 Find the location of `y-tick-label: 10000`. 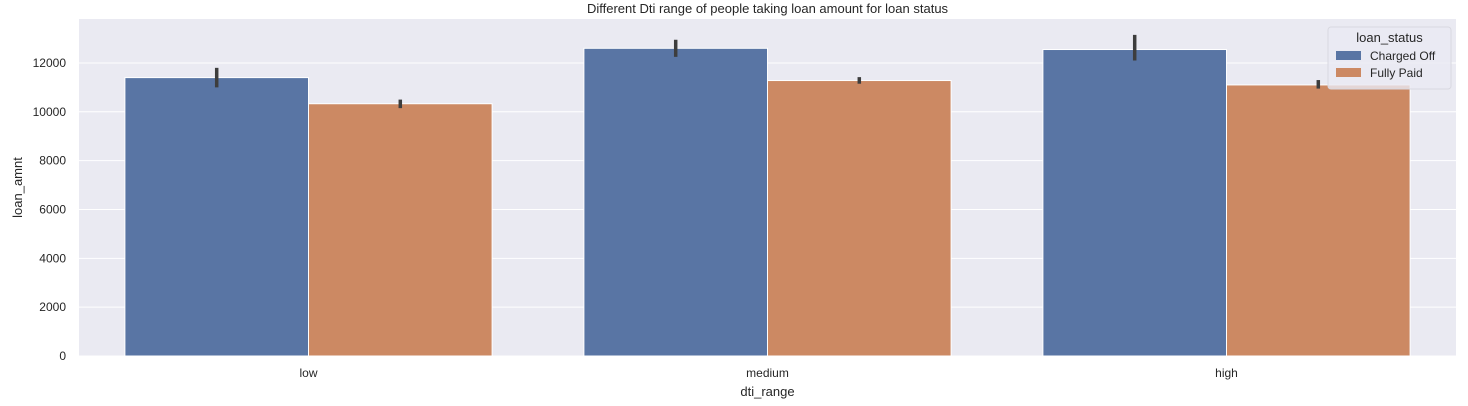

y-tick-label: 10000 is located at coordinates (50, 112).